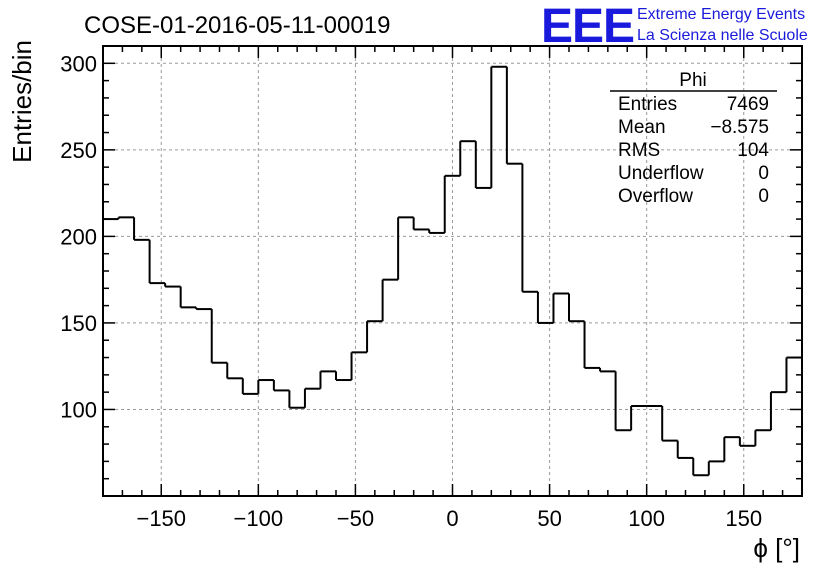 The height and width of the screenshot is (572, 836). I want to click on stats-row-label: Entries, so click(647, 104).